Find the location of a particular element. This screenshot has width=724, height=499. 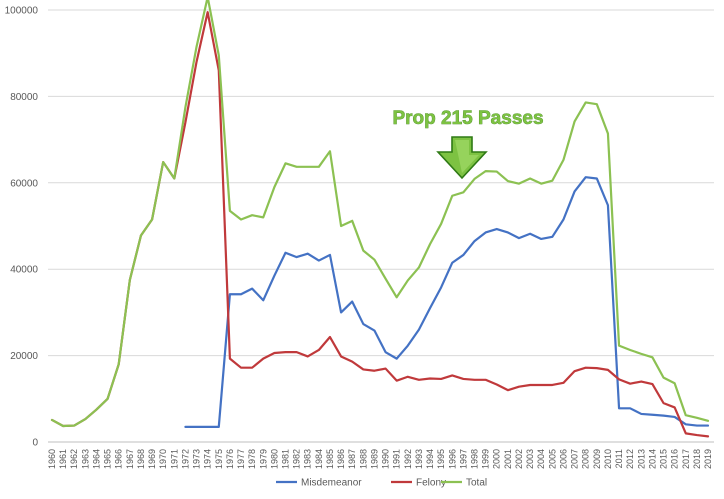

annotation-arrow-highlight is located at coordinates (467, 156).